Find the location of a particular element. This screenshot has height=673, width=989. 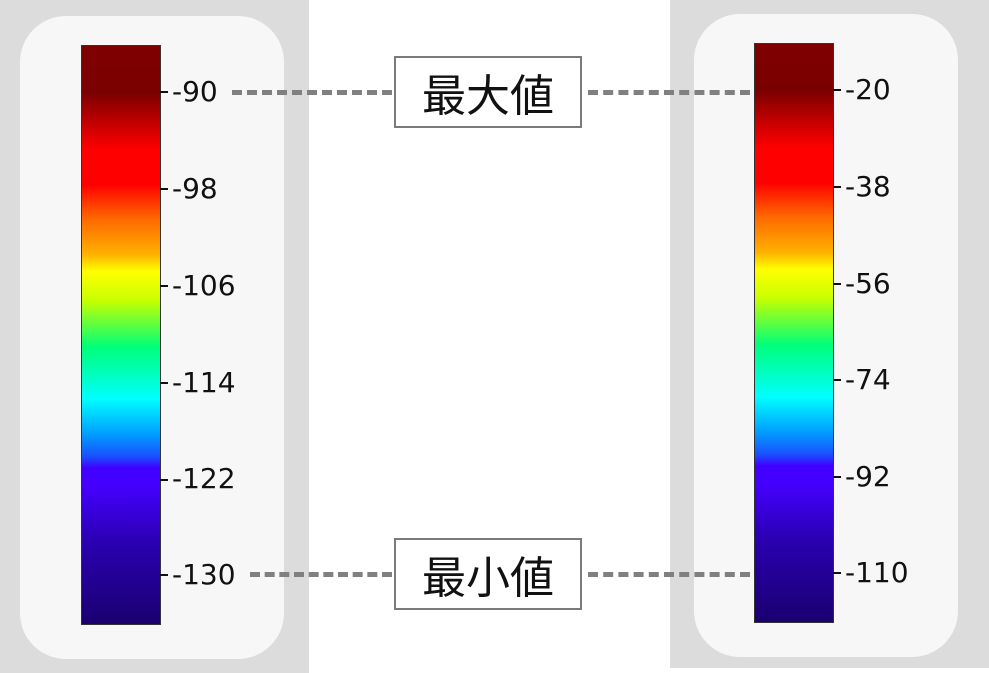

min-value-callout: 最小値 is located at coordinates (488, 574).